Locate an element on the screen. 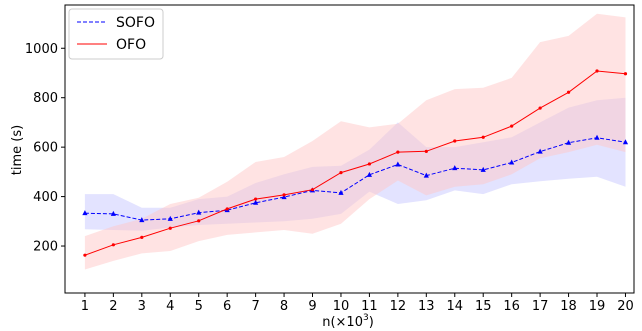  x-tick-label: 20 is located at coordinates (625, 306).